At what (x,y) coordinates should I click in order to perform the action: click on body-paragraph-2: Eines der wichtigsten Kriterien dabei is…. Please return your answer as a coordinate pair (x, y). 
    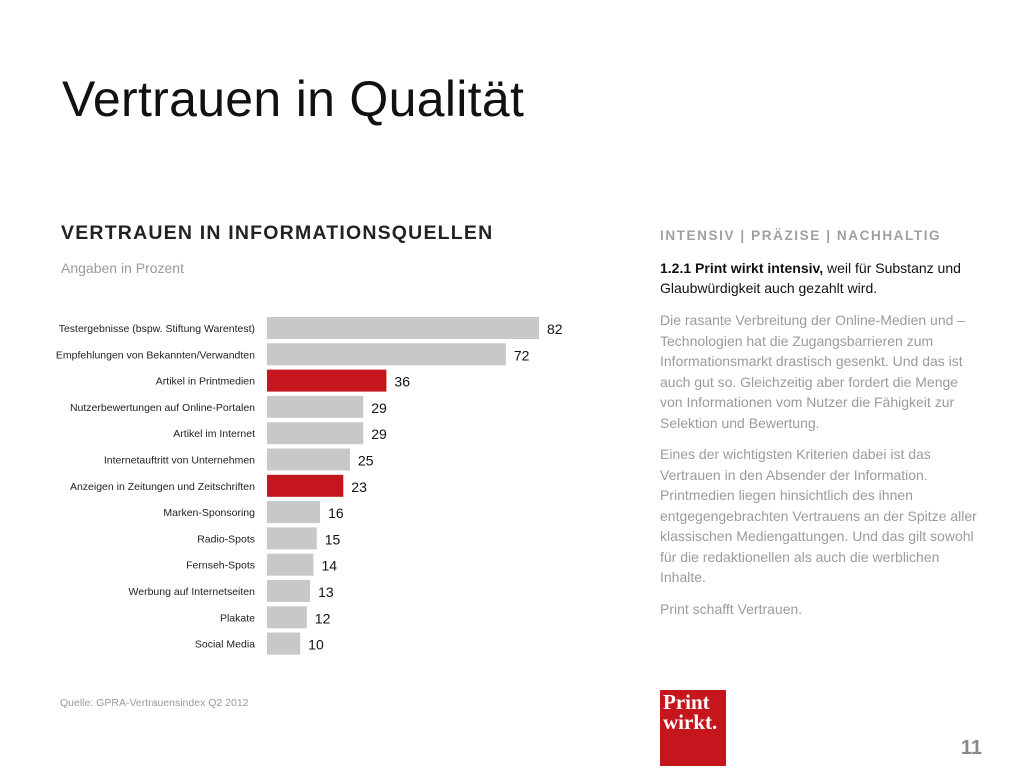
    Looking at the image, I should click on (818, 515).